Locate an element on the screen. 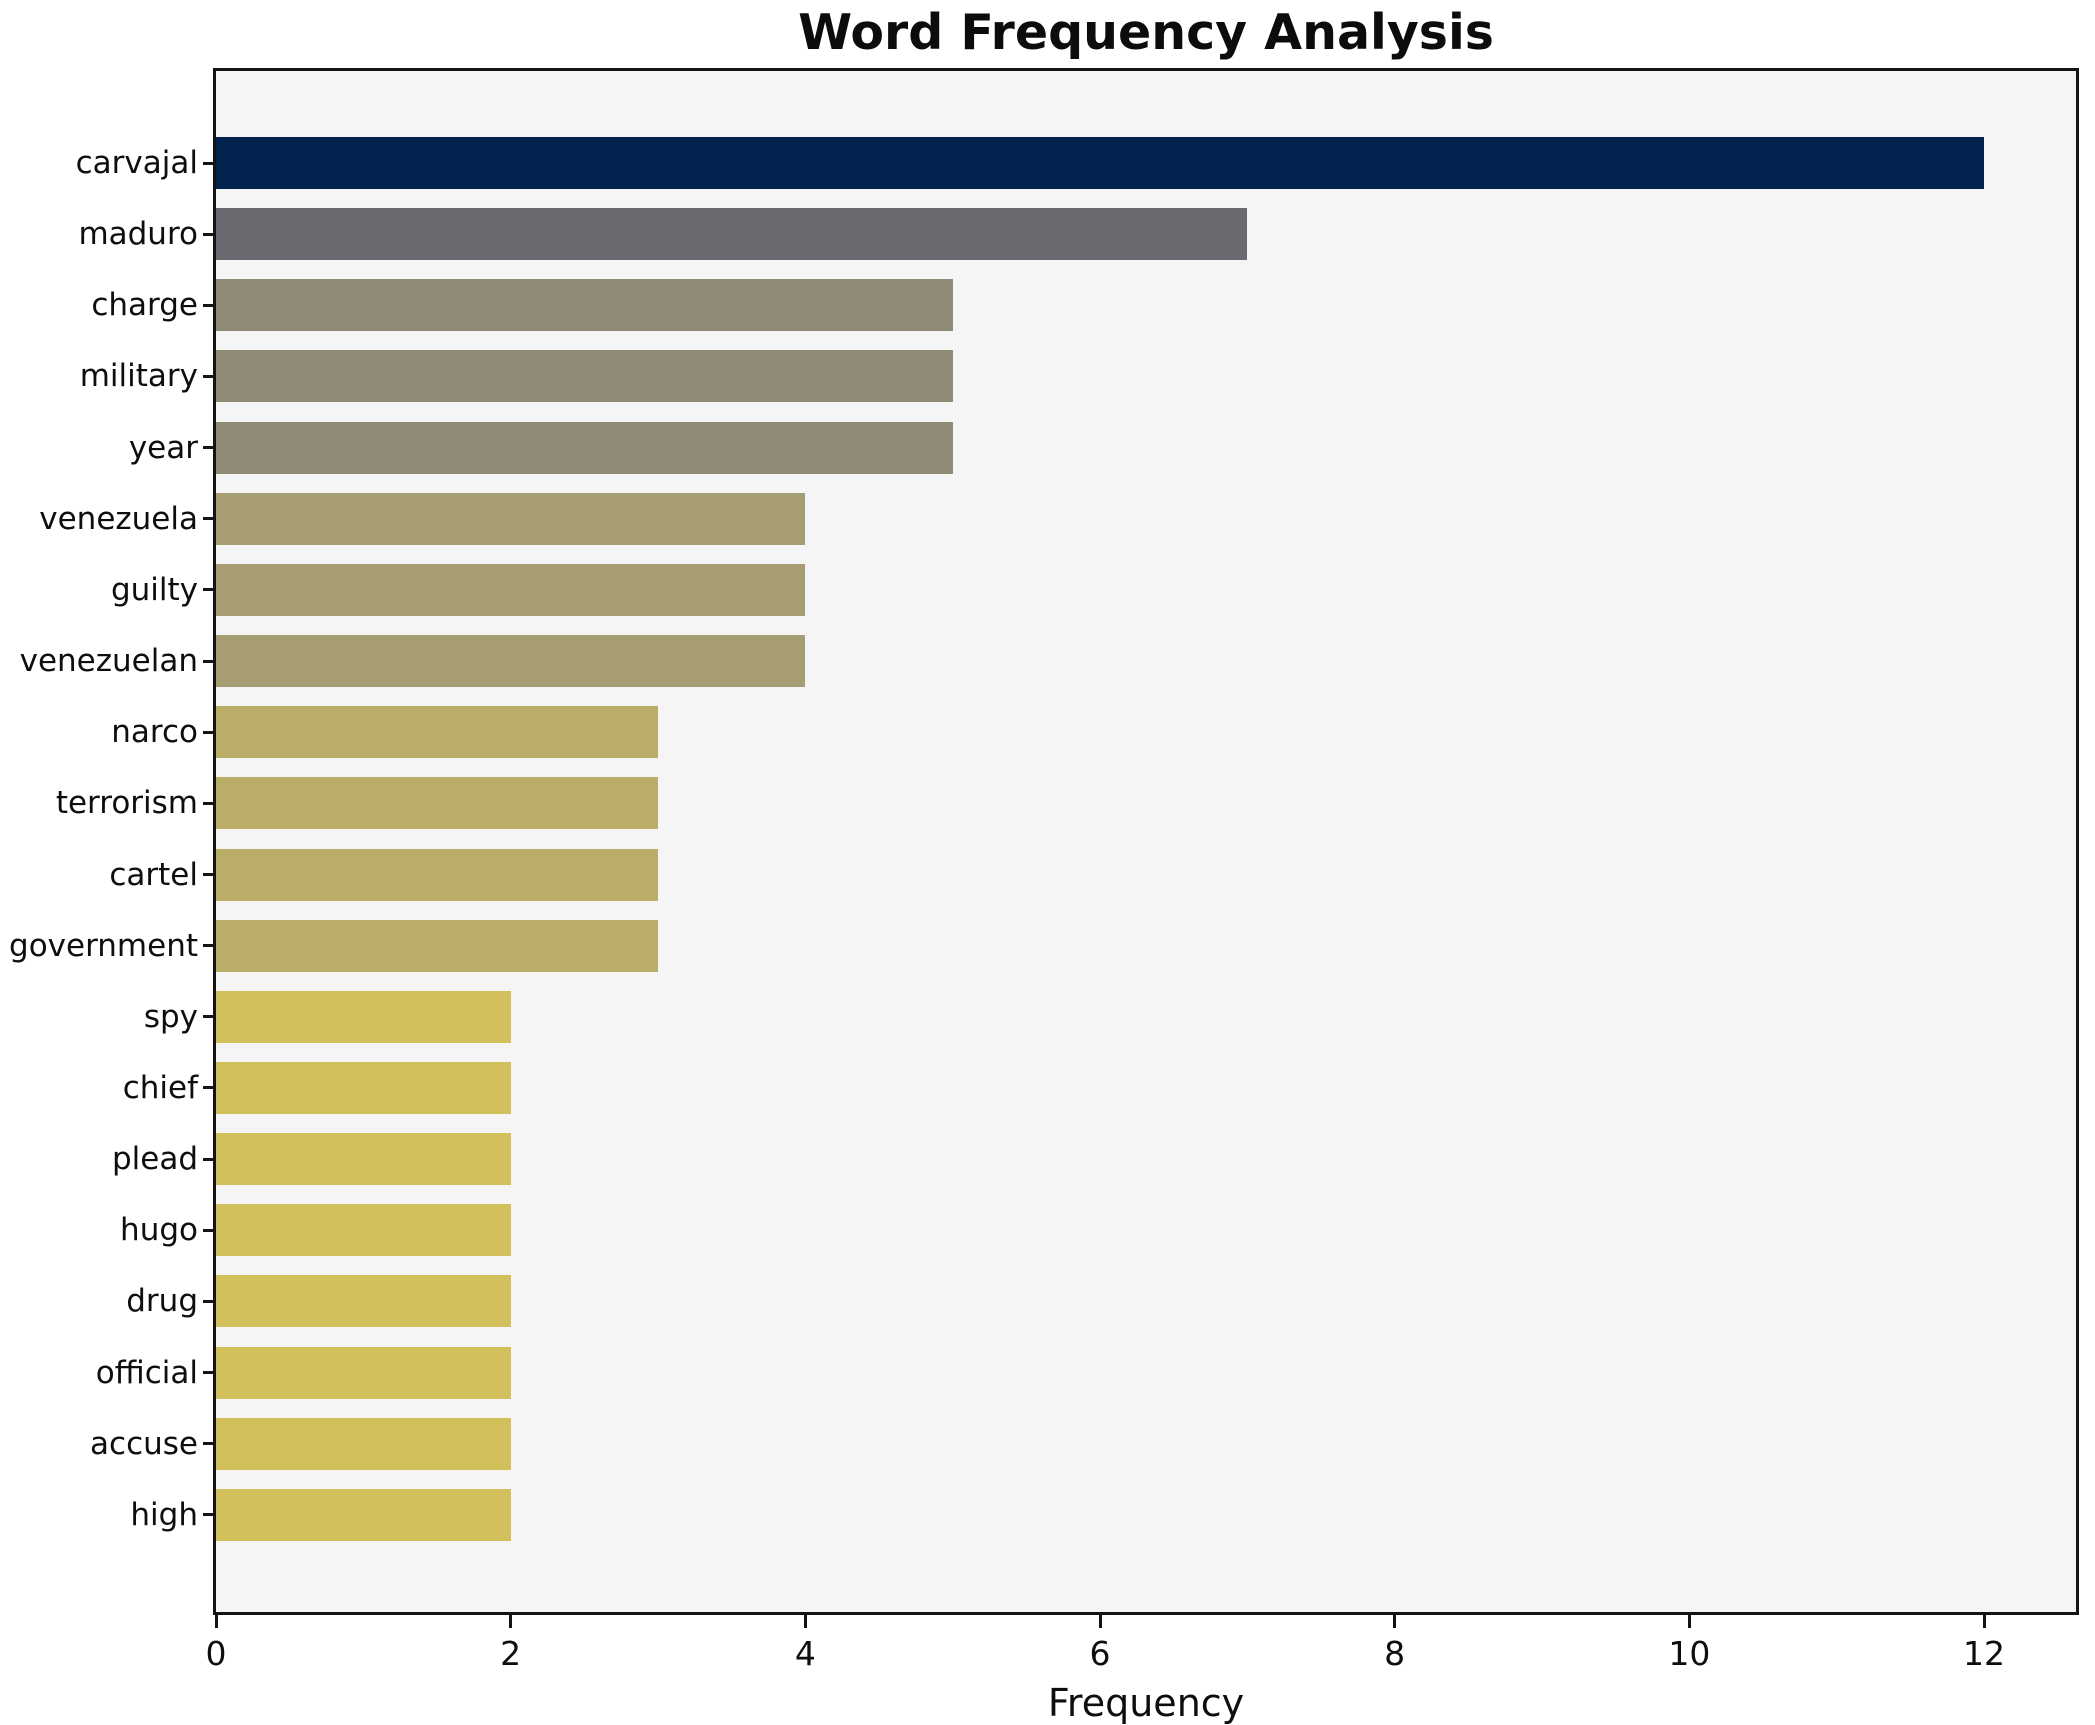 Image resolution: width=2095 pixels, height=1725 pixels. y-label-maduro: maduro is located at coordinates (138, 234).